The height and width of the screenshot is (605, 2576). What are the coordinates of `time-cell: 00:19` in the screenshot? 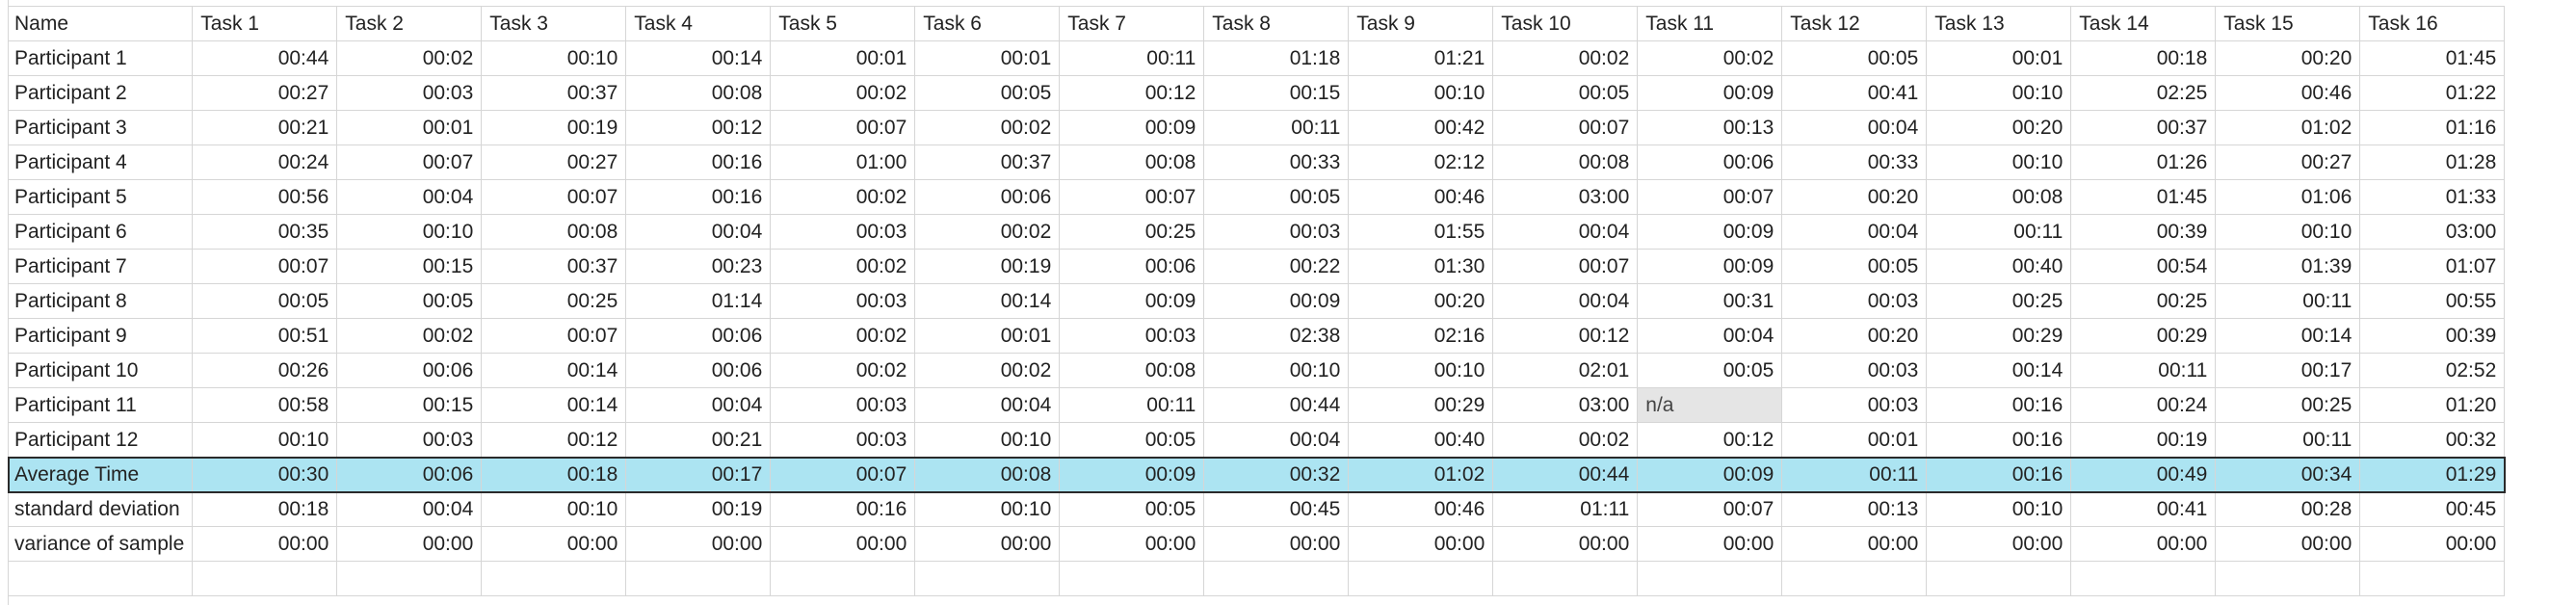 It's located at (2143, 440).